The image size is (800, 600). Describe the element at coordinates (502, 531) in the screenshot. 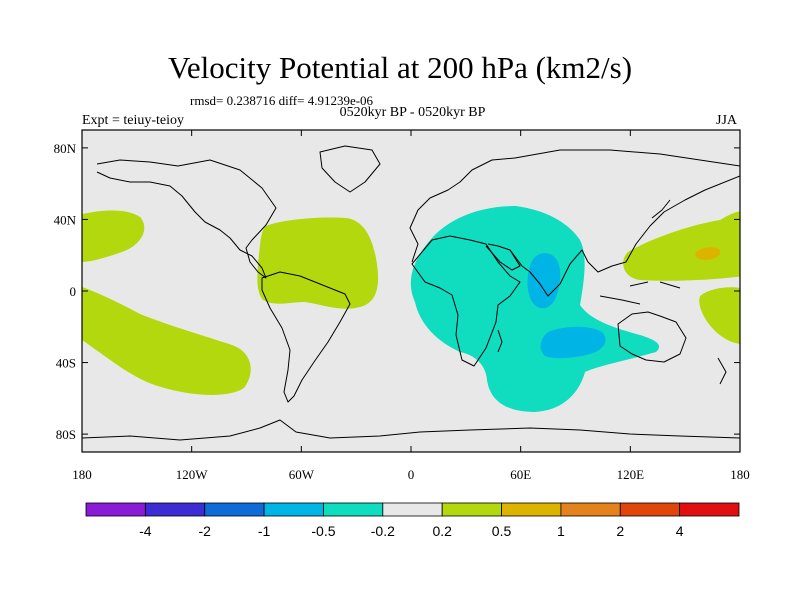

I see `colorbar-label: 0.5` at that location.